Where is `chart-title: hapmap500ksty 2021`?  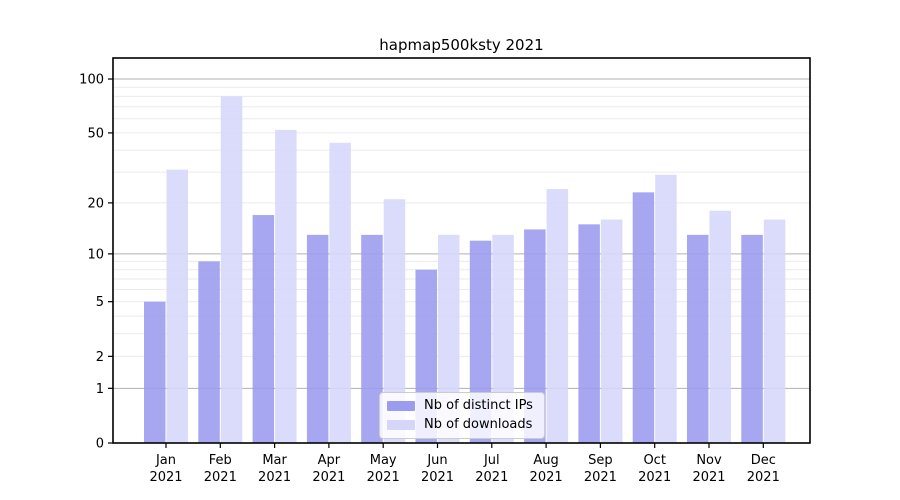 chart-title: hapmap500ksty 2021 is located at coordinates (461, 45).